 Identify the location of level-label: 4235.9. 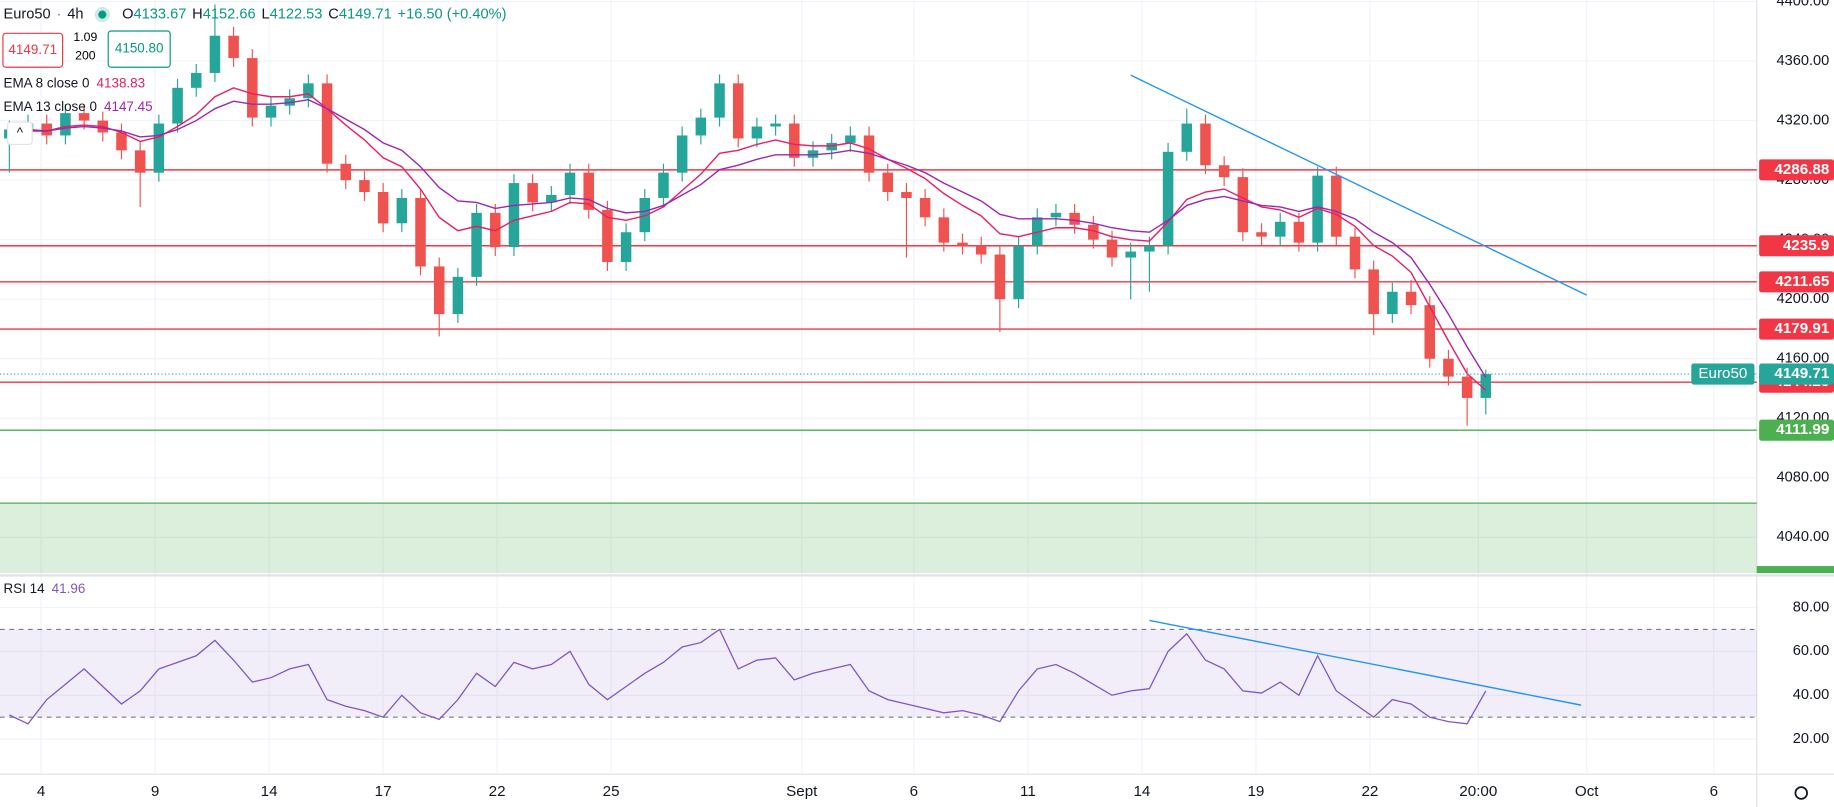
(1806, 245).